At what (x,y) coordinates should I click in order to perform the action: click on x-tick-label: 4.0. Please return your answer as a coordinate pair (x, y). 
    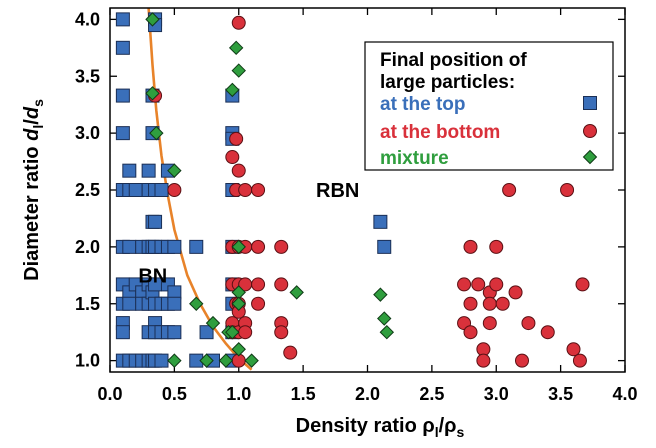
    Looking at the image, I should click on (624, 394).